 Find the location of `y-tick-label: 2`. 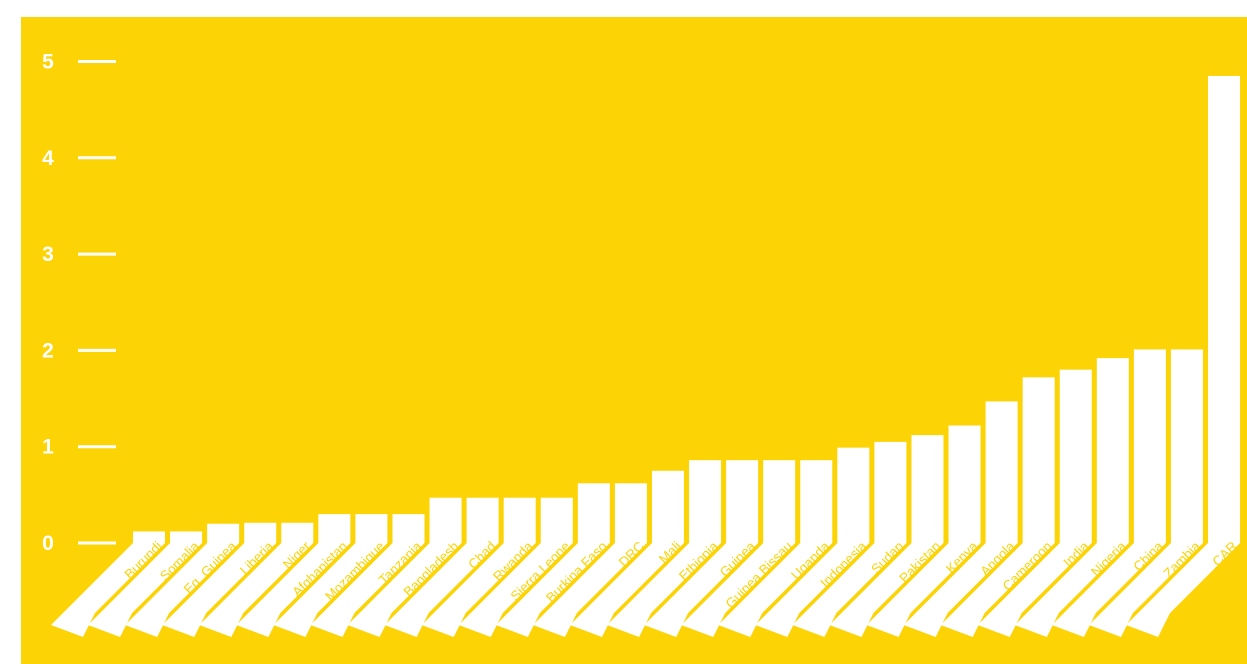

y-tick-label: 2 is located at coordinates (48, 350).